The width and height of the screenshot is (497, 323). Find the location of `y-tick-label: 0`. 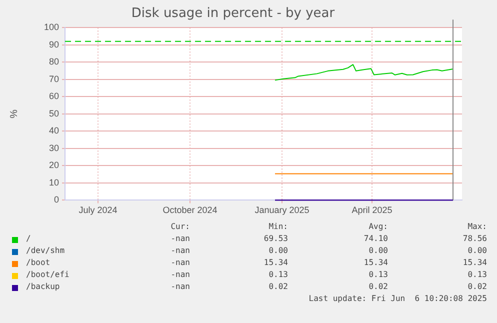

y-tick-label: 0 is located at coordinates (56, 199).